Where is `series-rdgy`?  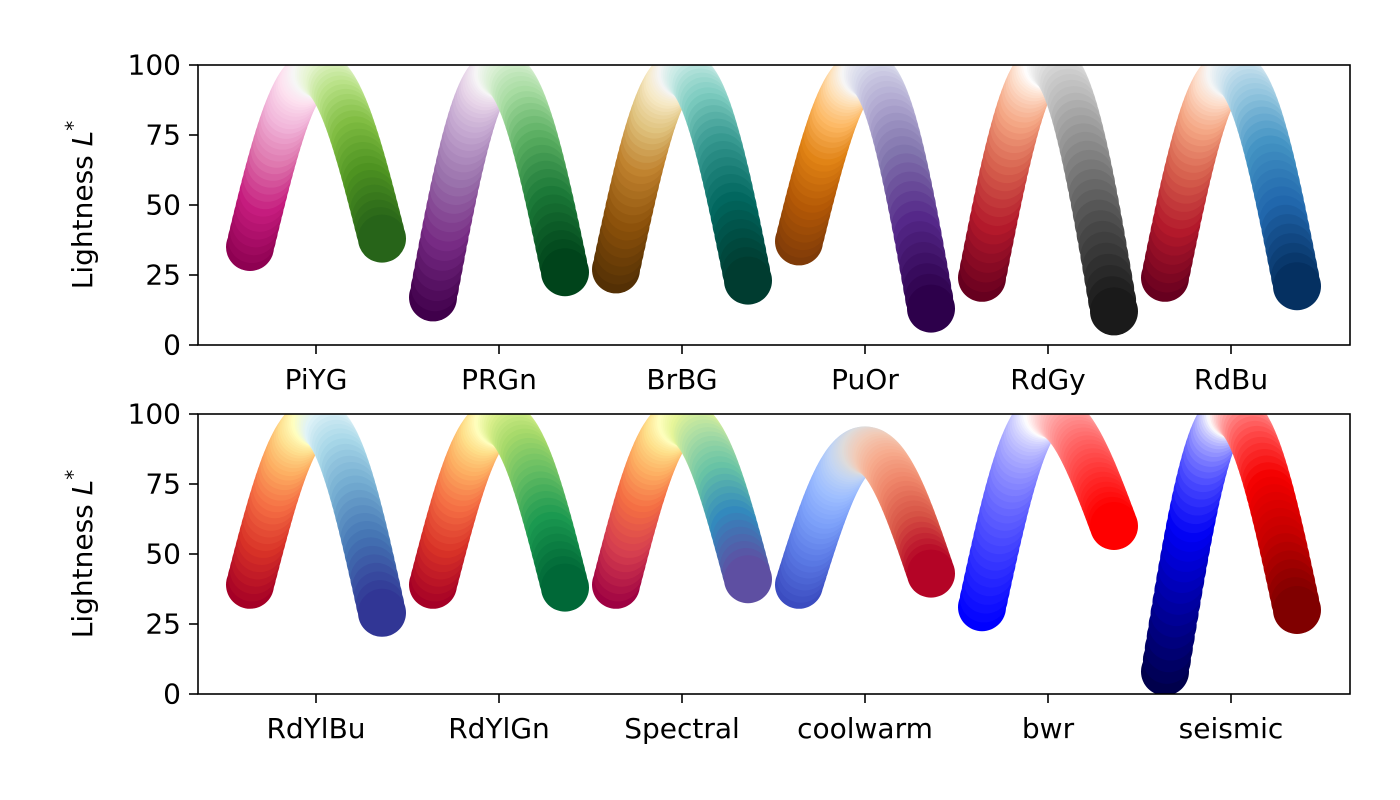
series-rdgy is located at coordinates (1048, 200).